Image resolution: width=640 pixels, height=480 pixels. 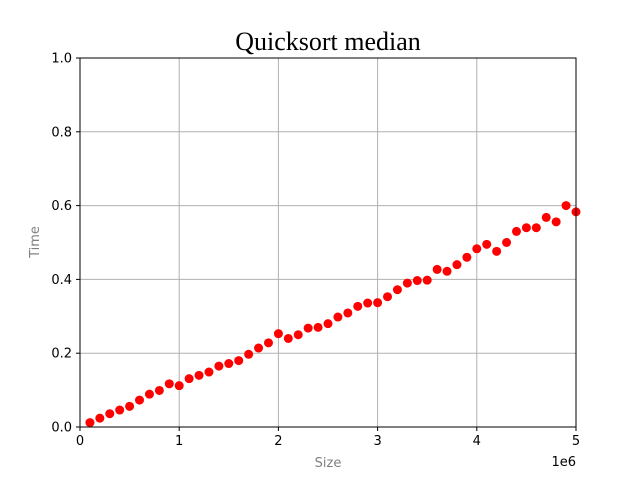 I want to click on chart-title: Quicksort median, so click(x=328, y=41).